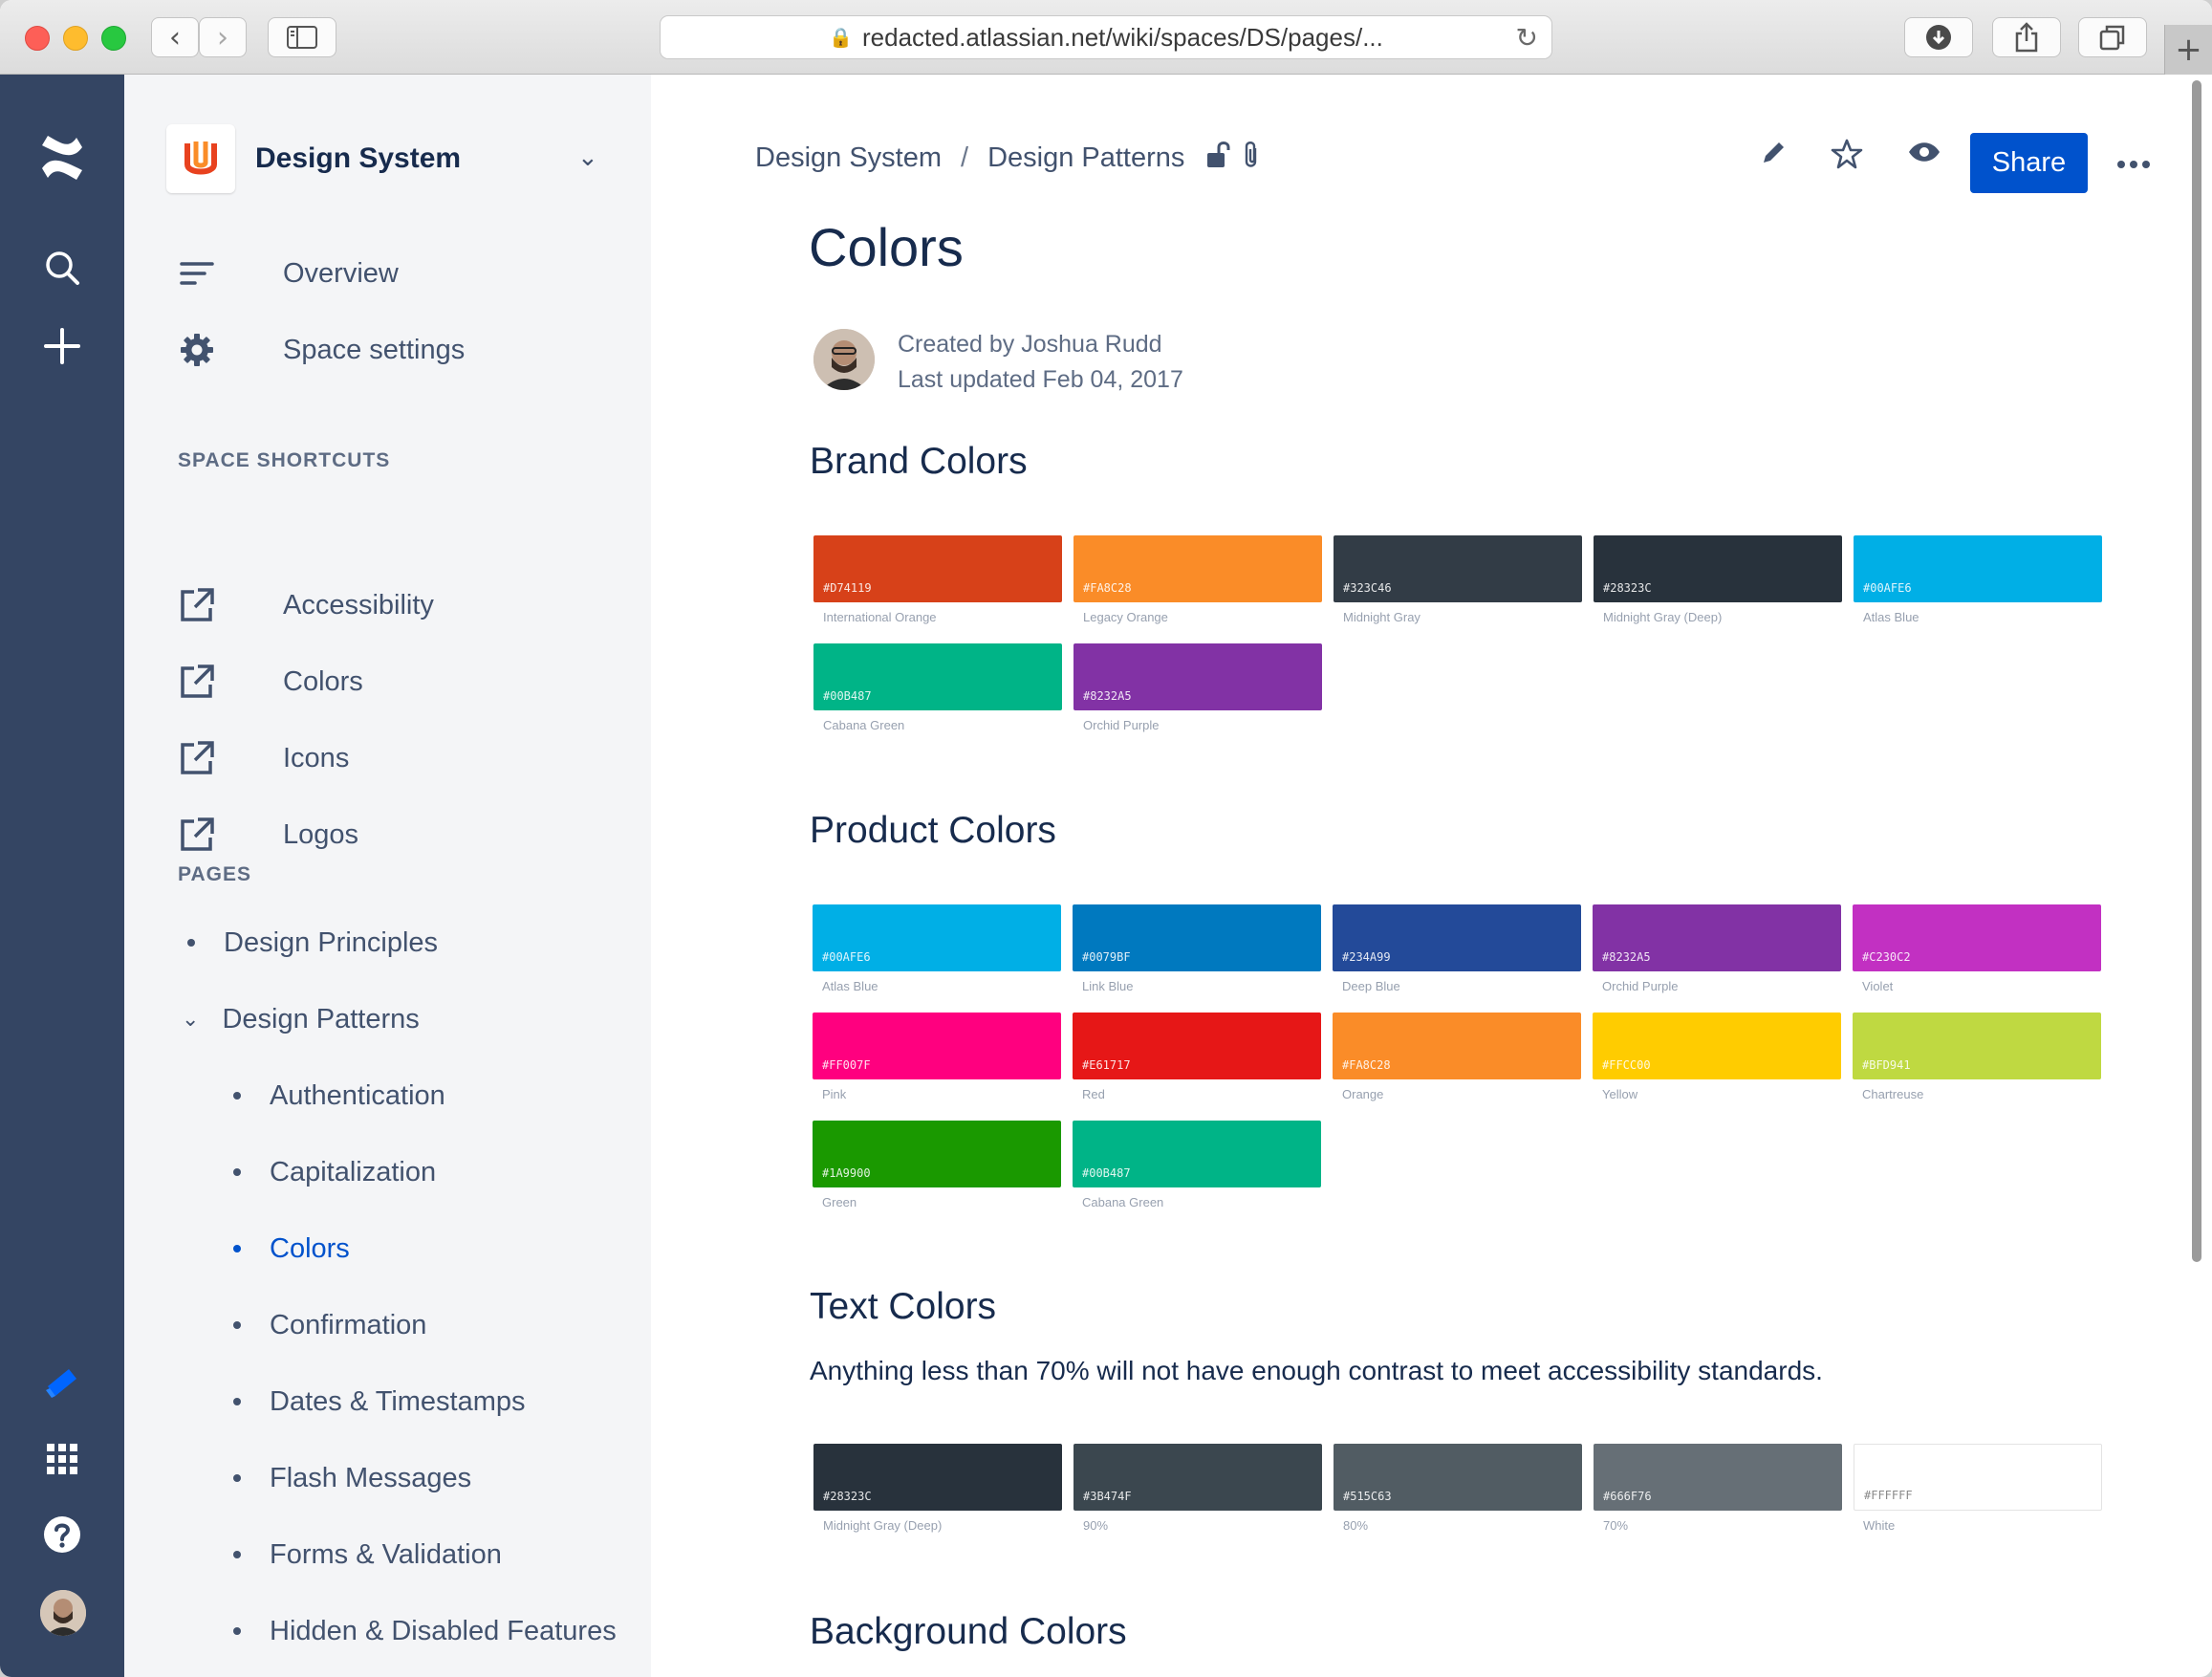  What do you see at coordinates (322, 350) in the screenshot?
I see `sidebar-item-space-settings: Space settings` at bounding box center [322, 350].